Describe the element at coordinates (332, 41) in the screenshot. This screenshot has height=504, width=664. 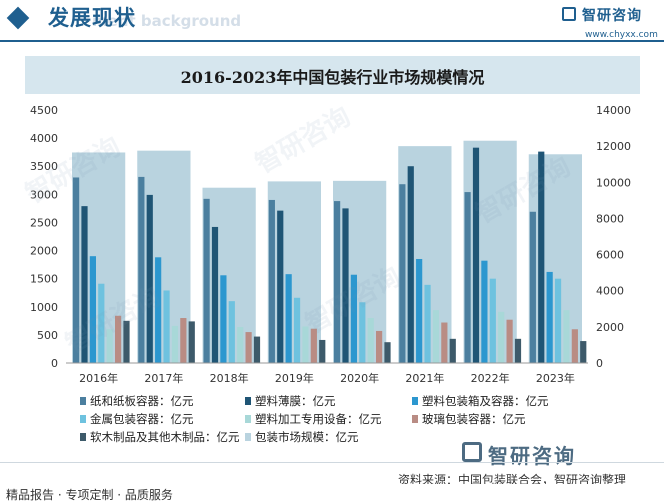
I see `header-divider` at that location.